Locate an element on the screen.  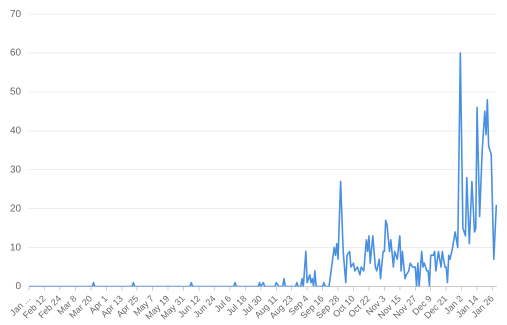
y-tick-label: 20 is located at coordinates (16, 208).